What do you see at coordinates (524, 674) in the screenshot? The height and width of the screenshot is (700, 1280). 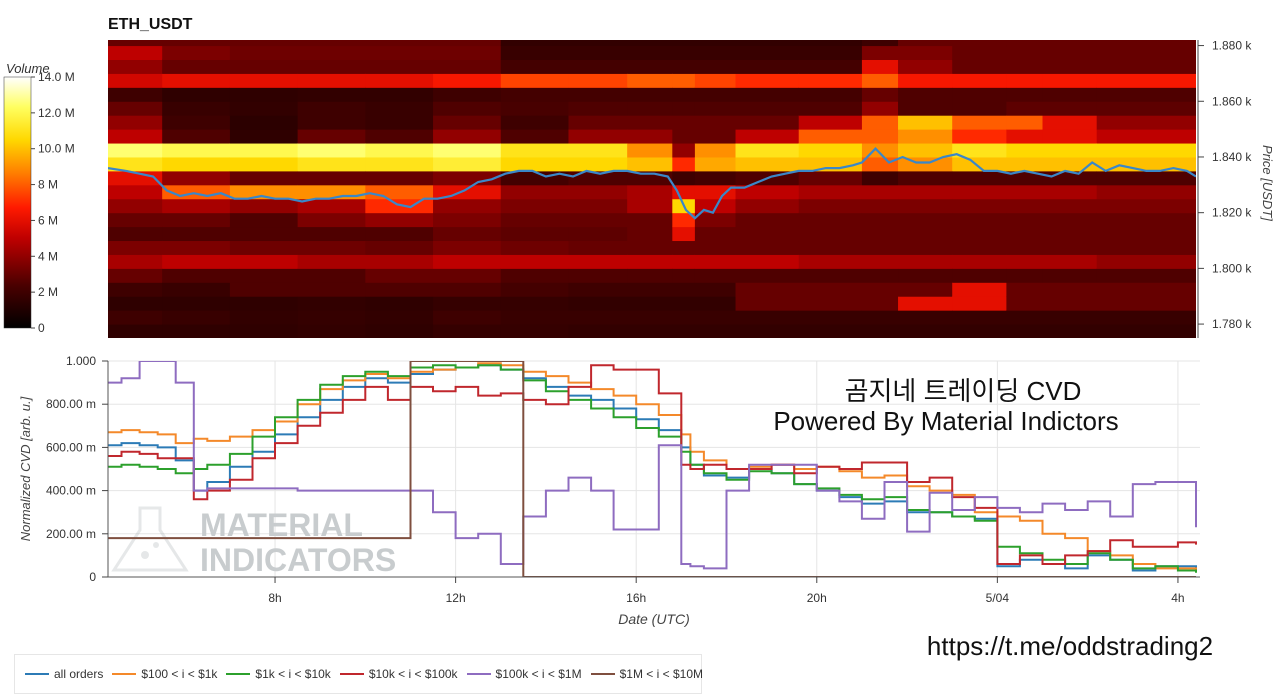 I see `legend-item: $100k < i < $1M` at bounding box center [524, 674].